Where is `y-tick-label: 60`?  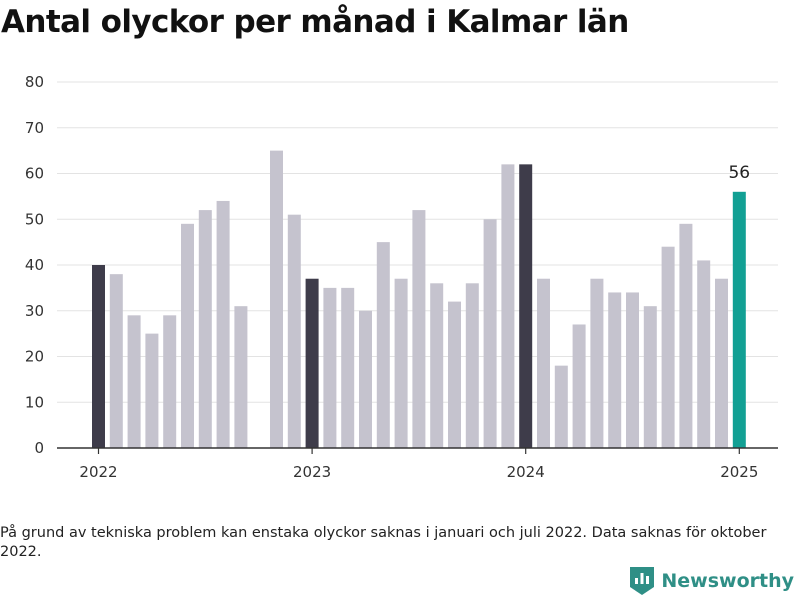 y-tick-label: 60 is located at coordinates (34, 174).